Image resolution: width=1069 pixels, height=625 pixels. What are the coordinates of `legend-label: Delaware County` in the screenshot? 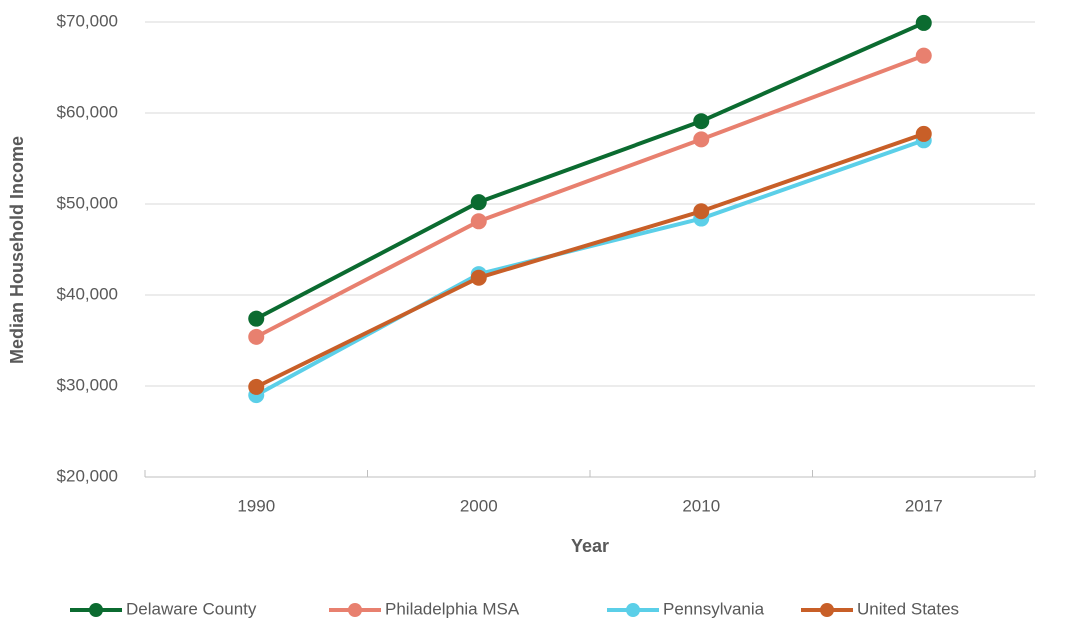 It's located at (191, 608).